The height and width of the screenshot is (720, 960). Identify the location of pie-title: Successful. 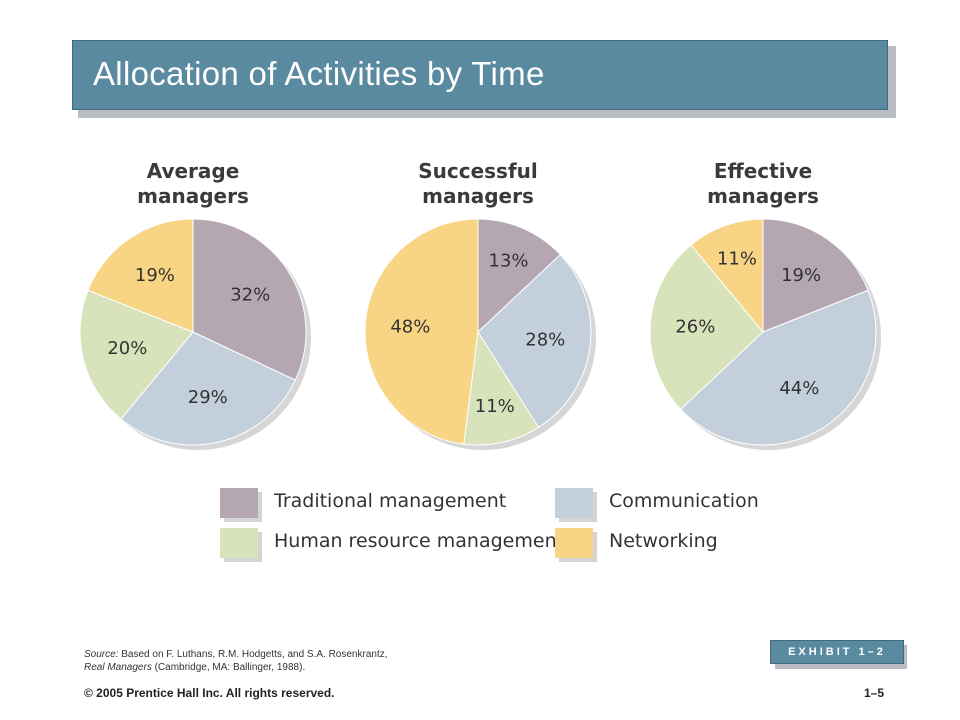
(478, 171).